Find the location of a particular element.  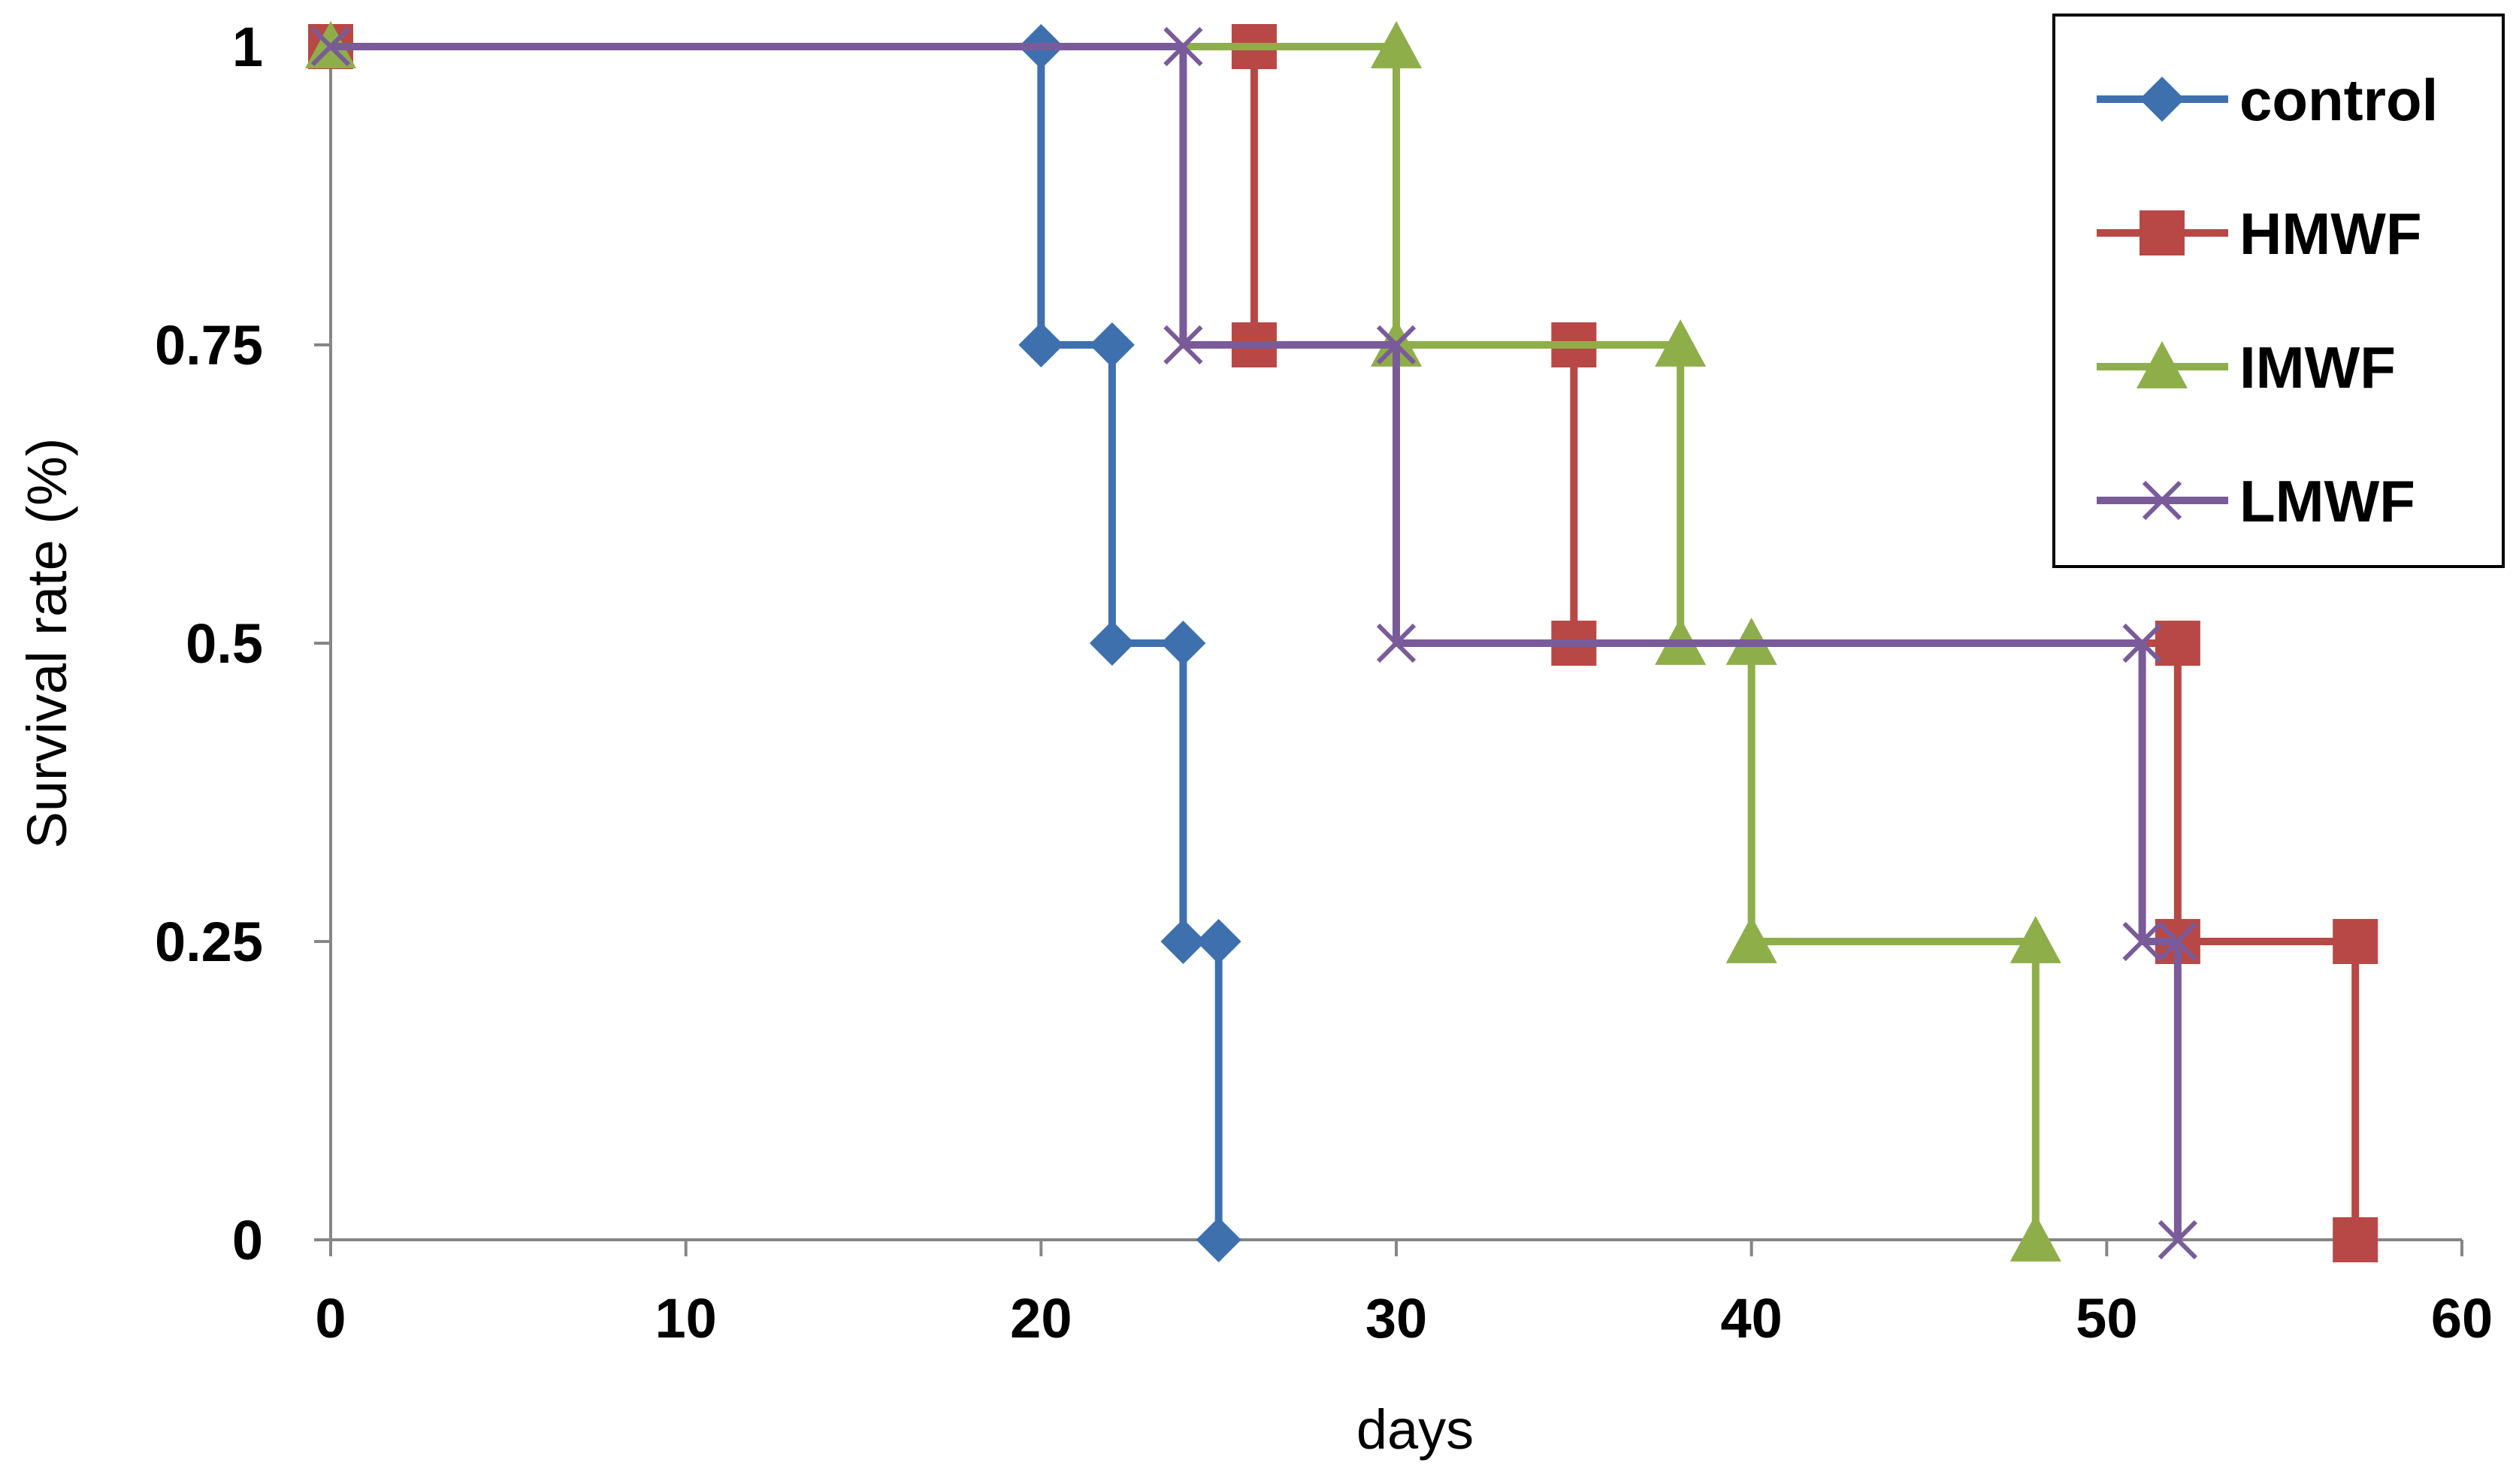

x-tick-label: 40 is located at coordinates (1752, 1319).